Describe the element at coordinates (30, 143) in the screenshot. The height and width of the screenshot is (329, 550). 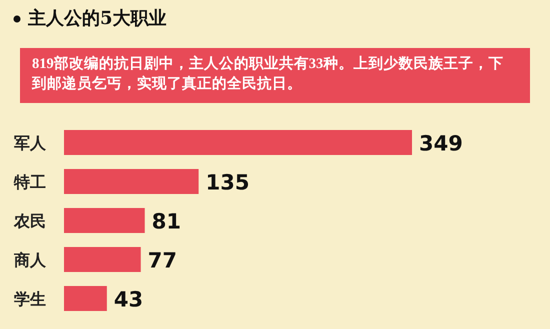
I see `y-tick-label: 军人` at that location.